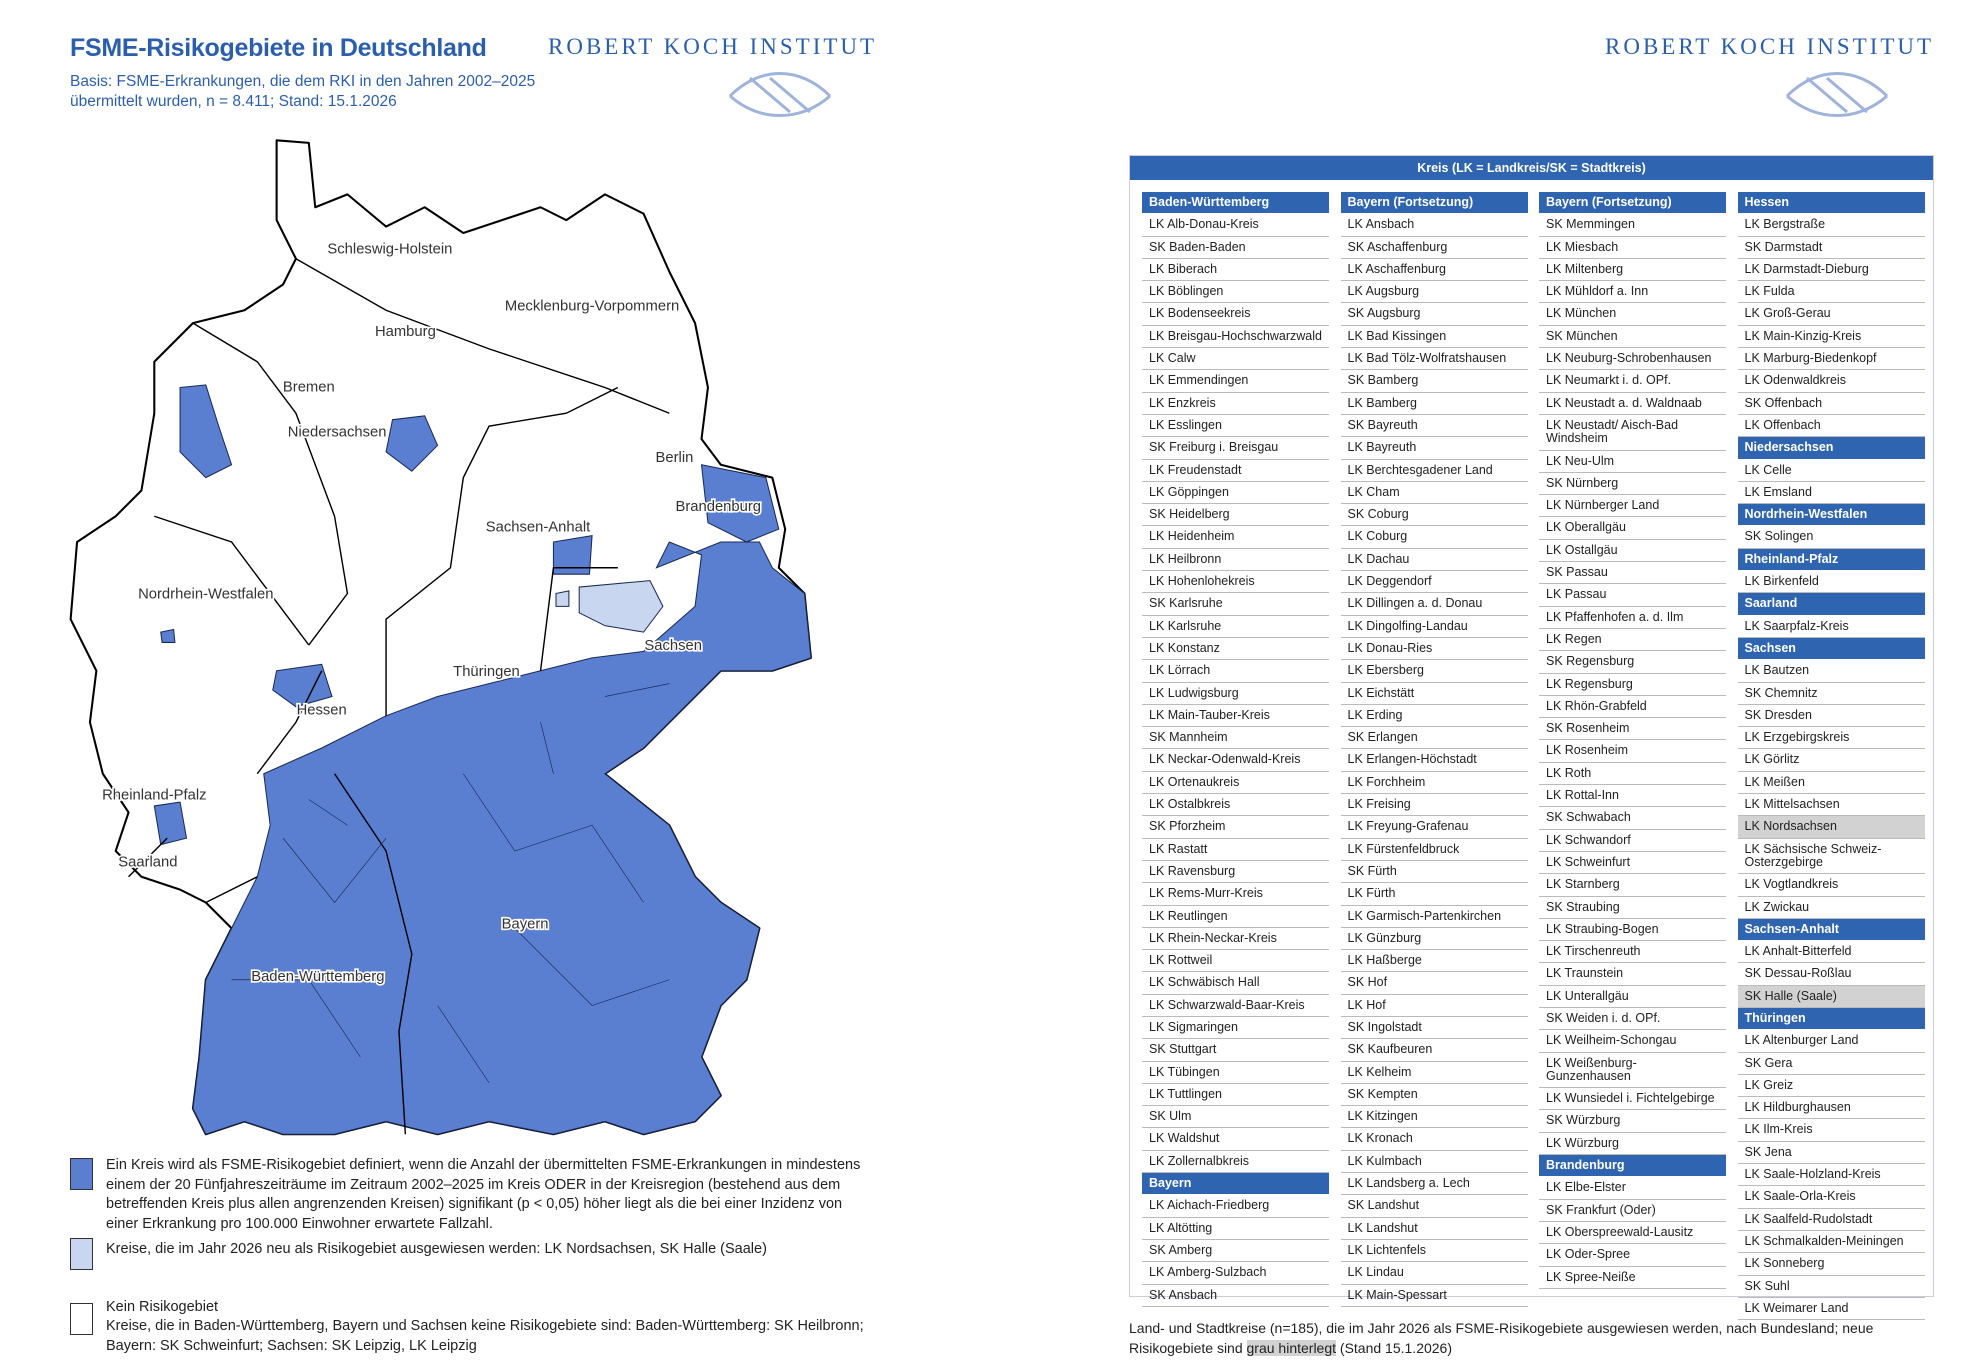  I want to click on district: LK Groß-Gerau, so click(1831, 314).